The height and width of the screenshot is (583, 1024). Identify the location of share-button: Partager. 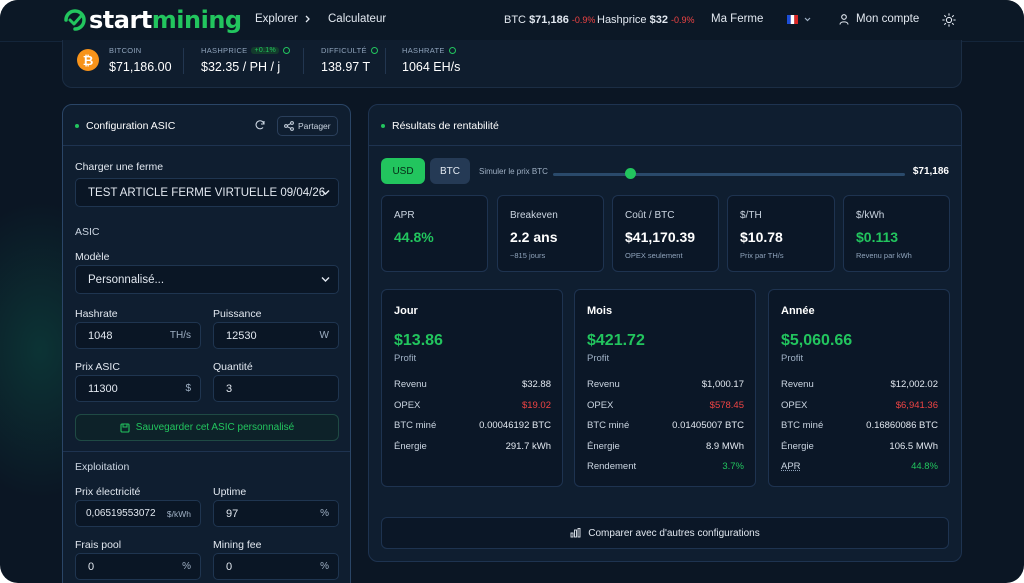
(307, 126).